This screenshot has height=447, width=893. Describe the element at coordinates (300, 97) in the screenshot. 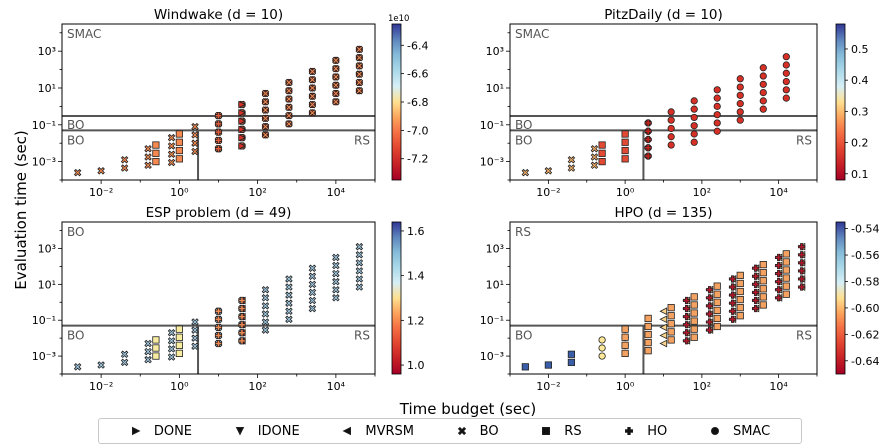

I see `series-smac` at that location.